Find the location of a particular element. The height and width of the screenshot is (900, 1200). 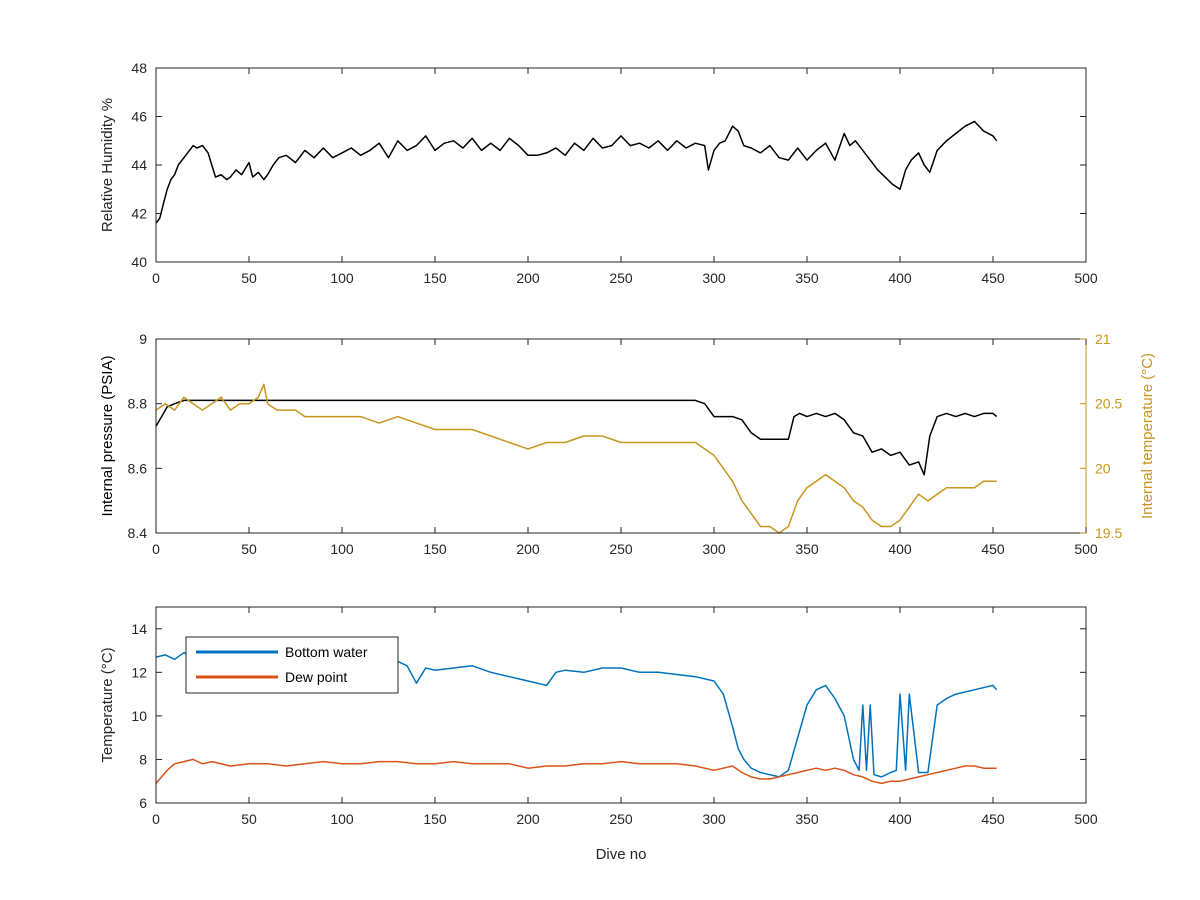

y-tick-label: 8.6 is located at coordinates (138, 468).